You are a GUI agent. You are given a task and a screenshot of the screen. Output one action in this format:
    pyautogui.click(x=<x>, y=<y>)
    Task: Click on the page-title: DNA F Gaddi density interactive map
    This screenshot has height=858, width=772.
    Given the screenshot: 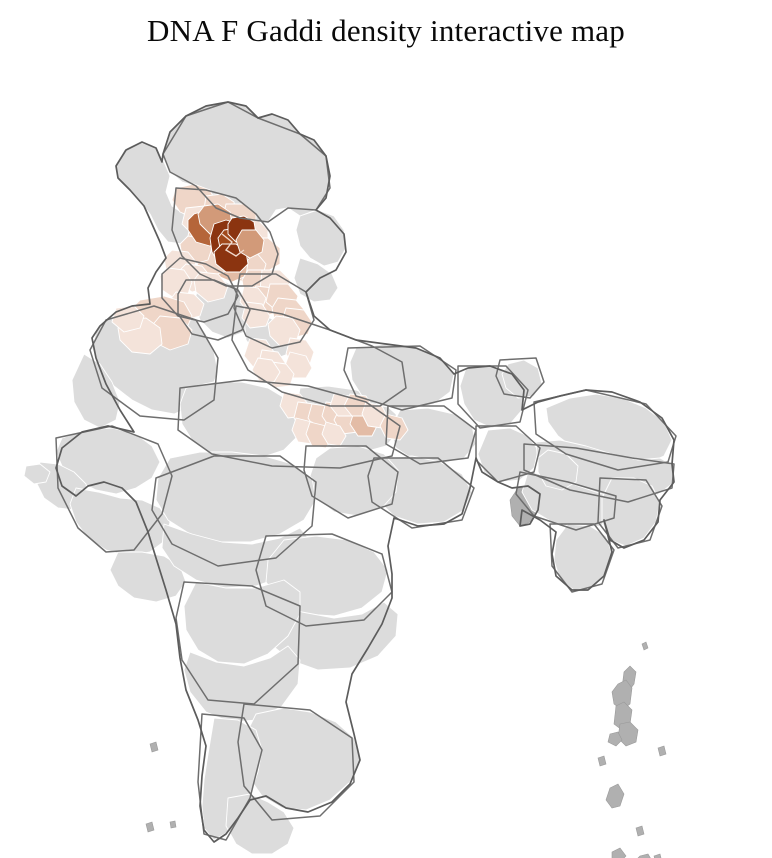 What is the action you would take?
    pyautogui.click(x=386, y=30)
    